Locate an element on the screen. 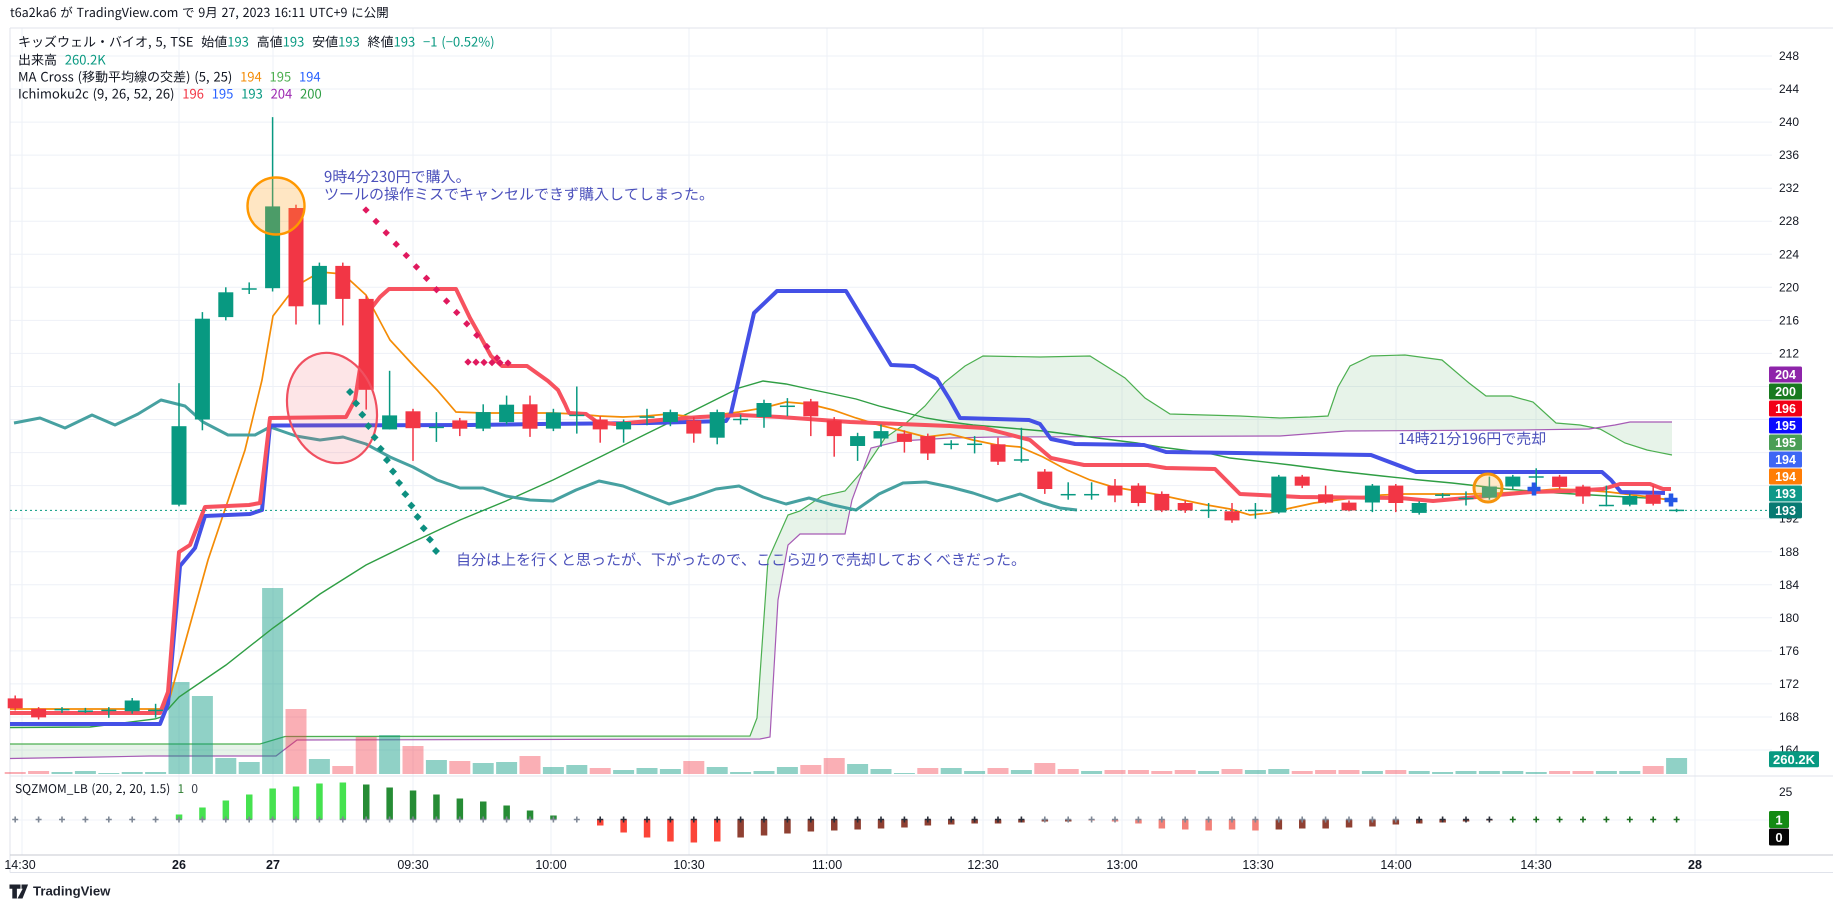 Image resolution: width=1833 pixels, height=909 pixels. svg-text: 28 is located at coordinates (1695, 865).